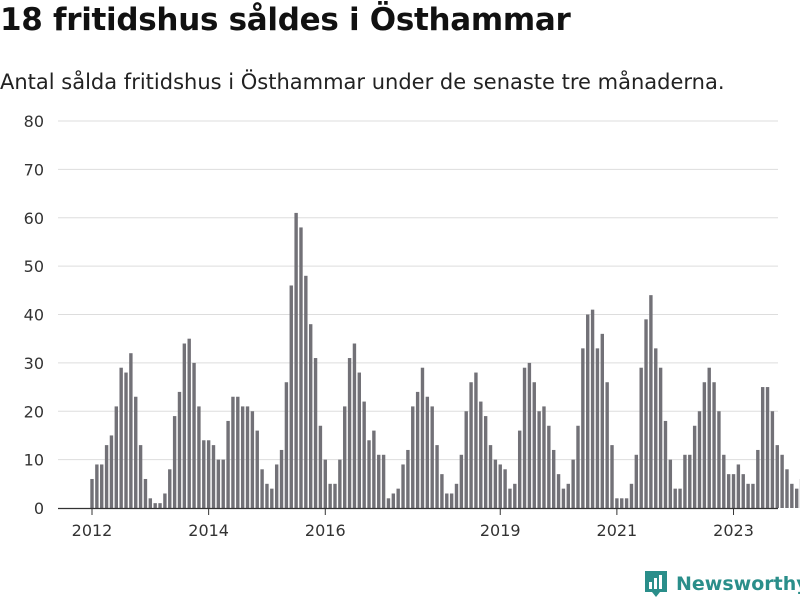  What do you see at coordinates (39, 508) in the screenshot?
I see `y-tick-label: 0` at bounding box center [39, 508].